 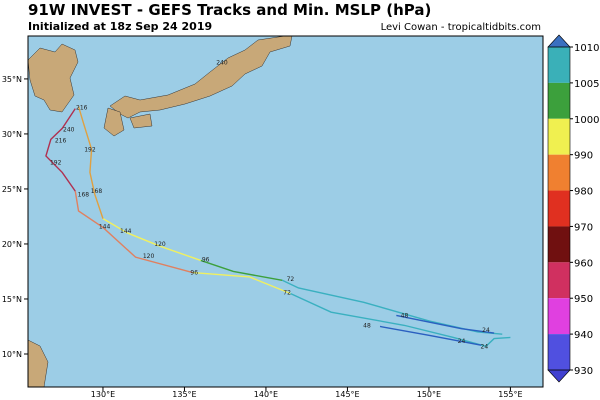 I want to click on colorbar-tick-label: 950, so click(x=583, y=299).